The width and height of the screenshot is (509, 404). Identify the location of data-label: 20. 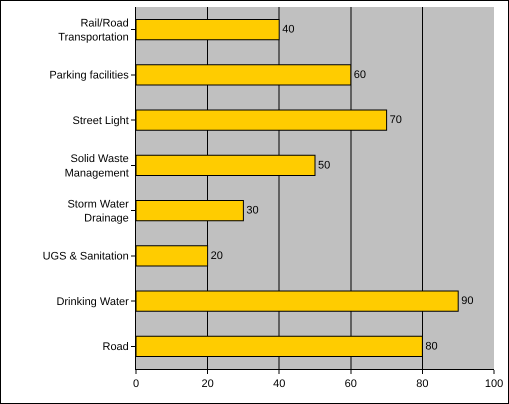
(216, 256).